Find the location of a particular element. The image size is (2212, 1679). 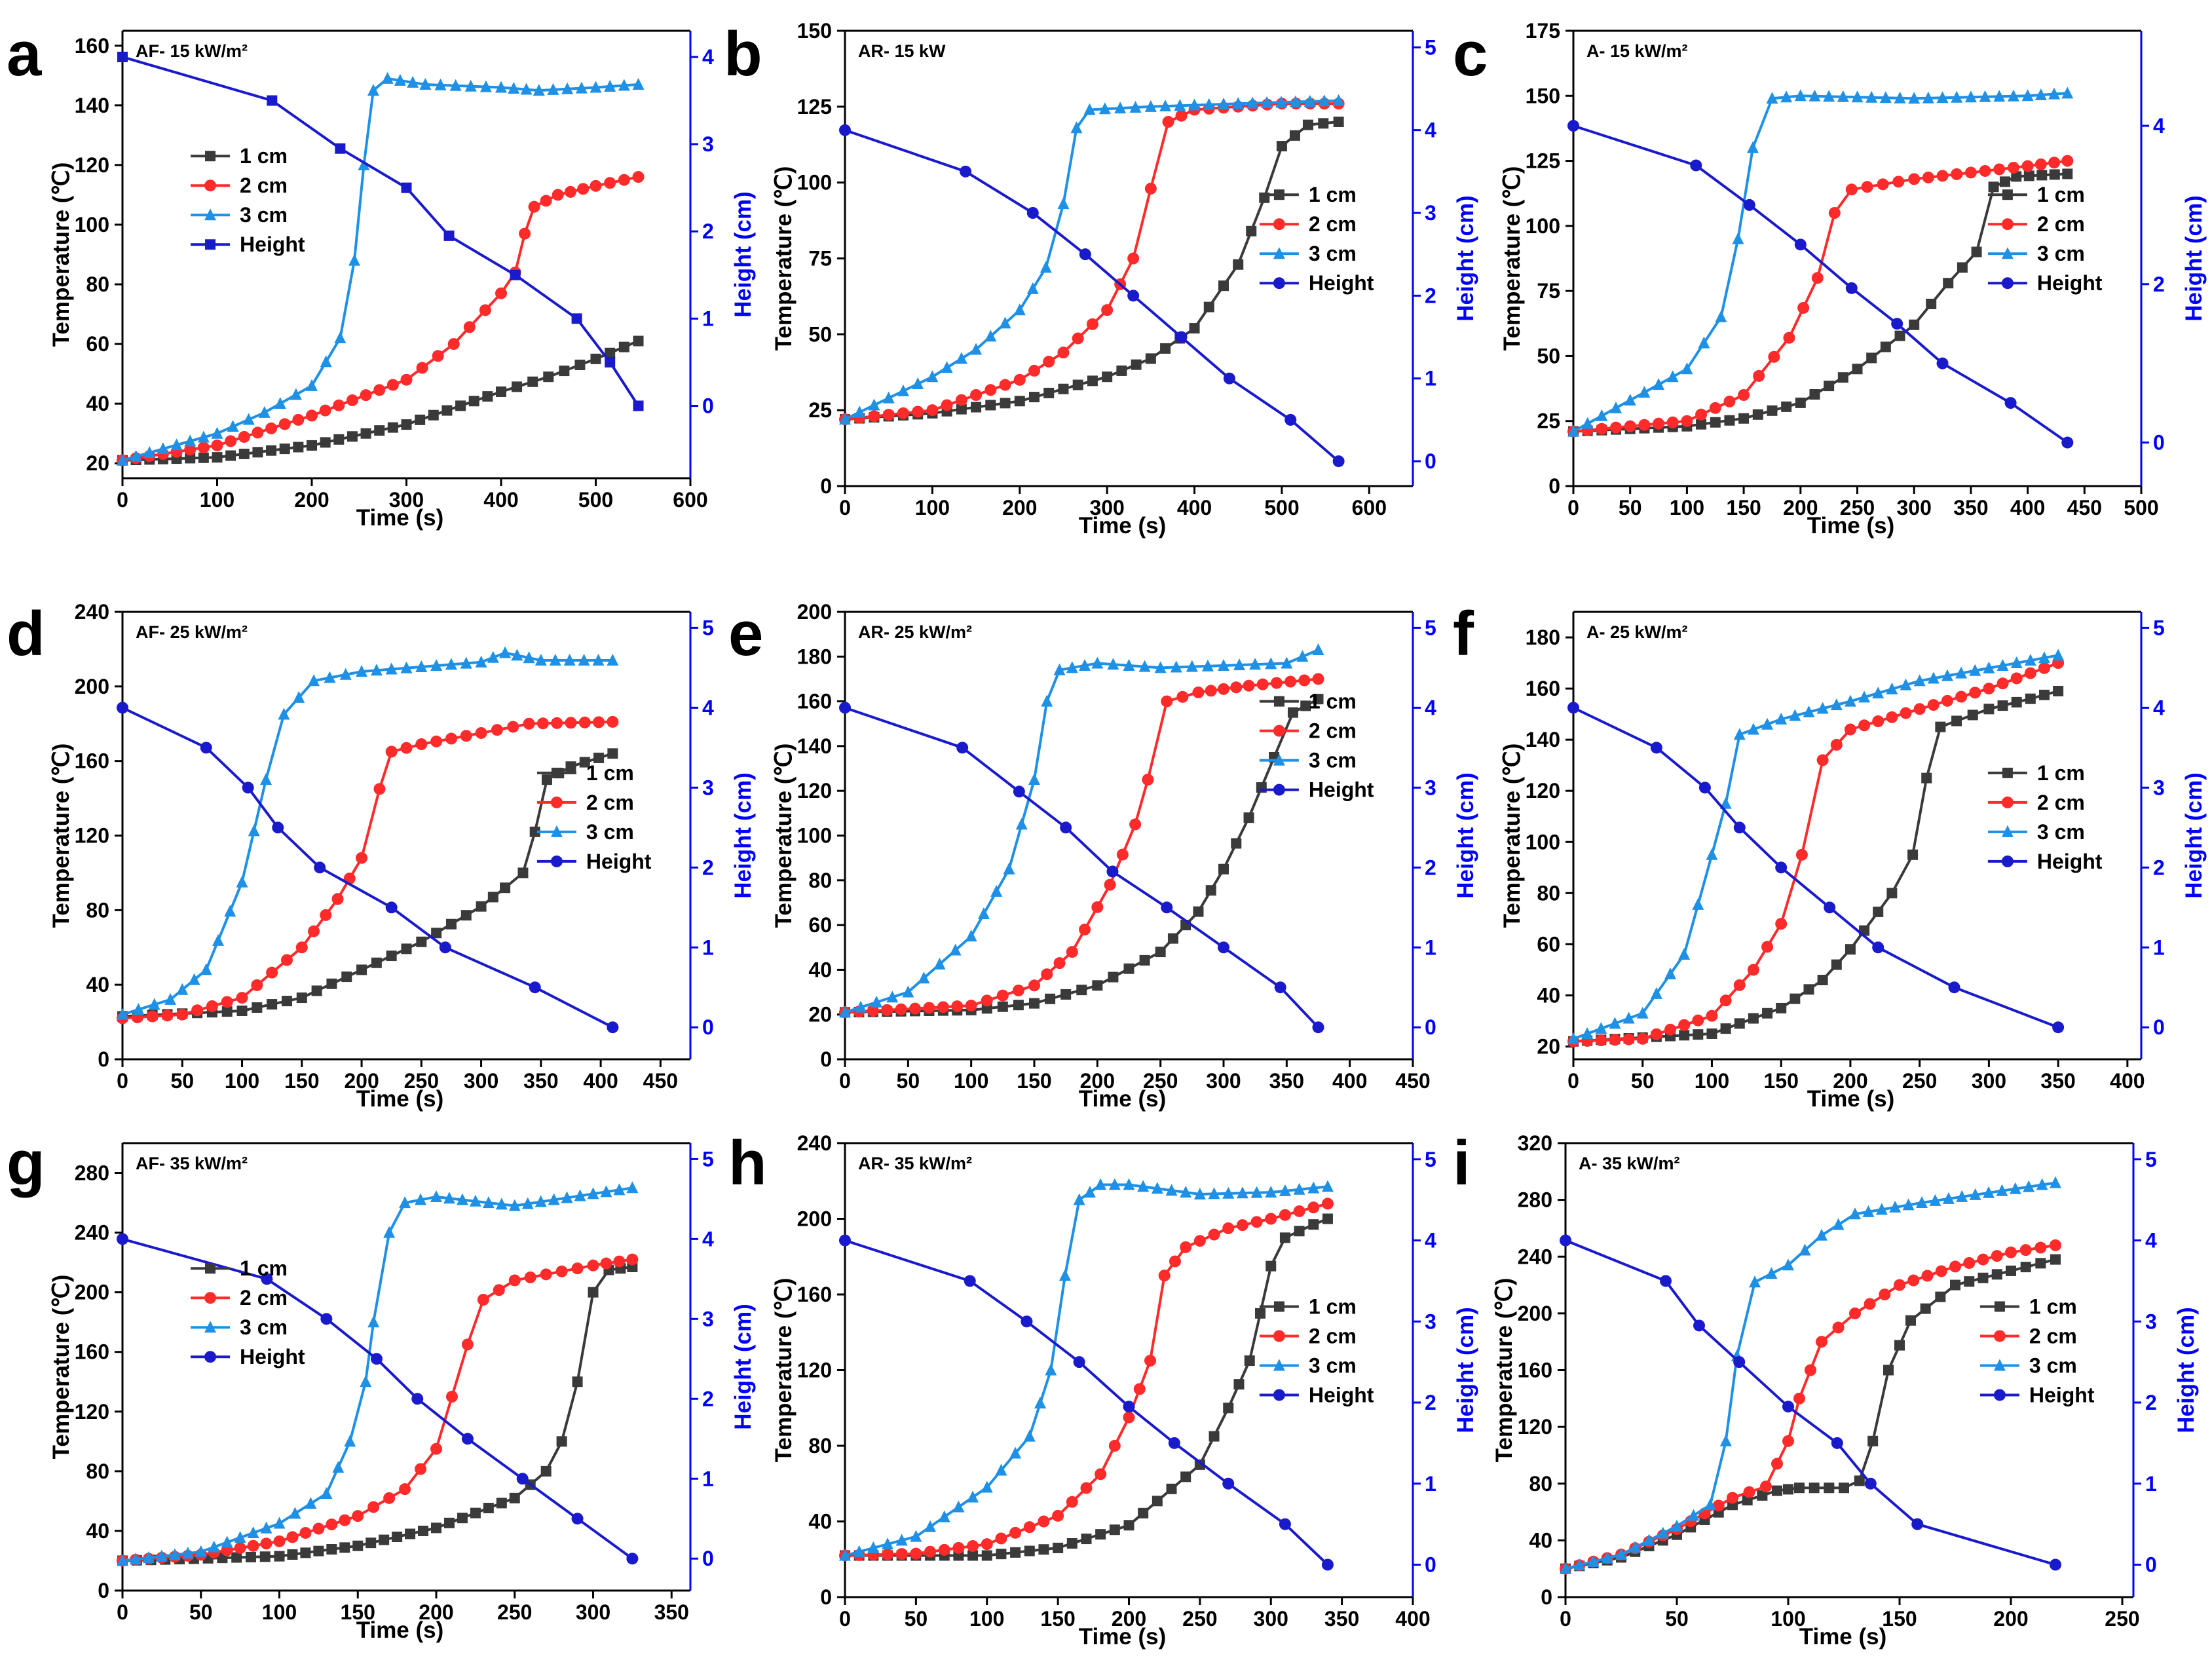

x-tick-label: 50 is located at coordinates (182, 1081).